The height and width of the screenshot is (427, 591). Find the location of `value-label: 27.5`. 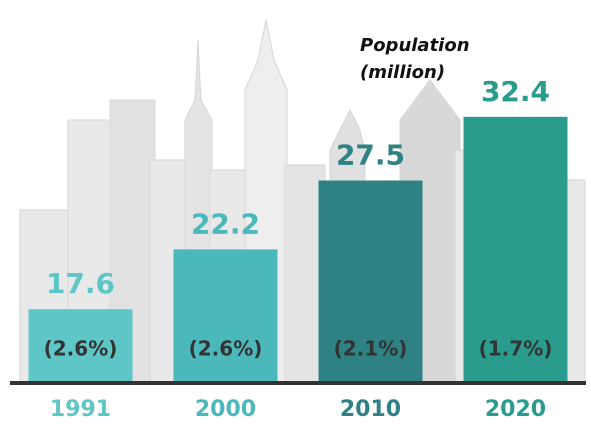

value-label: 27.5 is located at coordinates (370, 155).